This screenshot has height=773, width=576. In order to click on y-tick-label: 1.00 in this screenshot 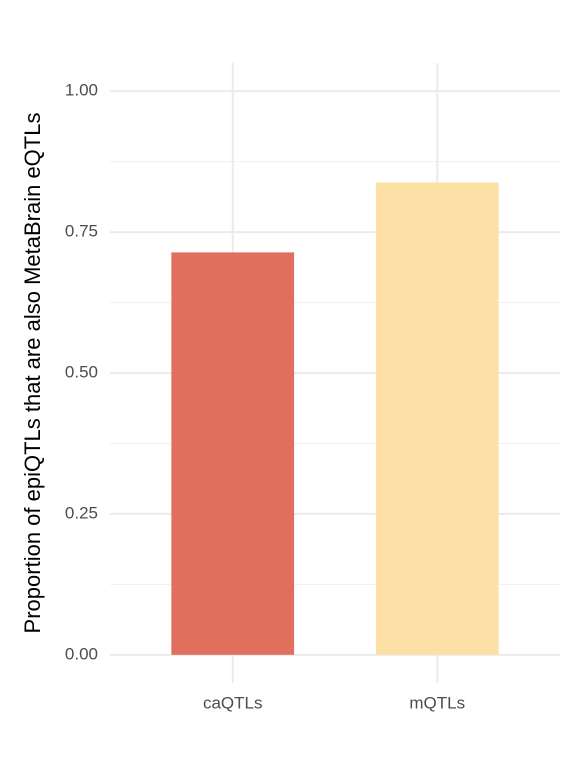, I will do `click(81, 90)`.